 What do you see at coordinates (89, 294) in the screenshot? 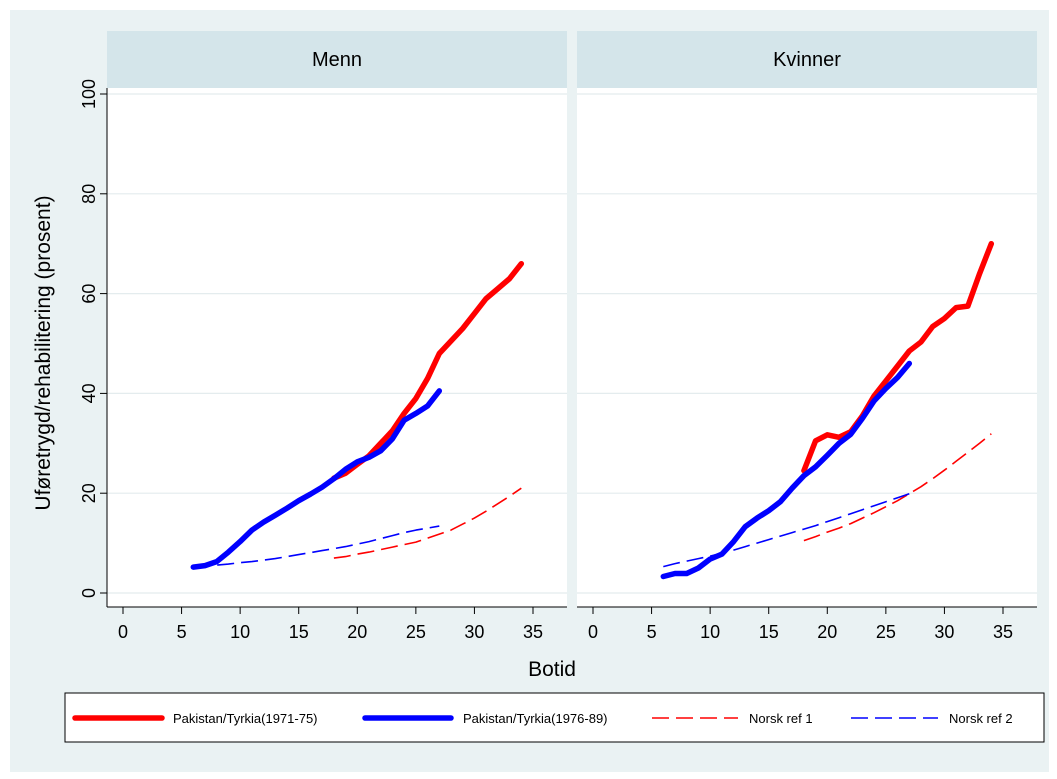
I see `y-tick-label: 60` at bounding box center [89, 294].